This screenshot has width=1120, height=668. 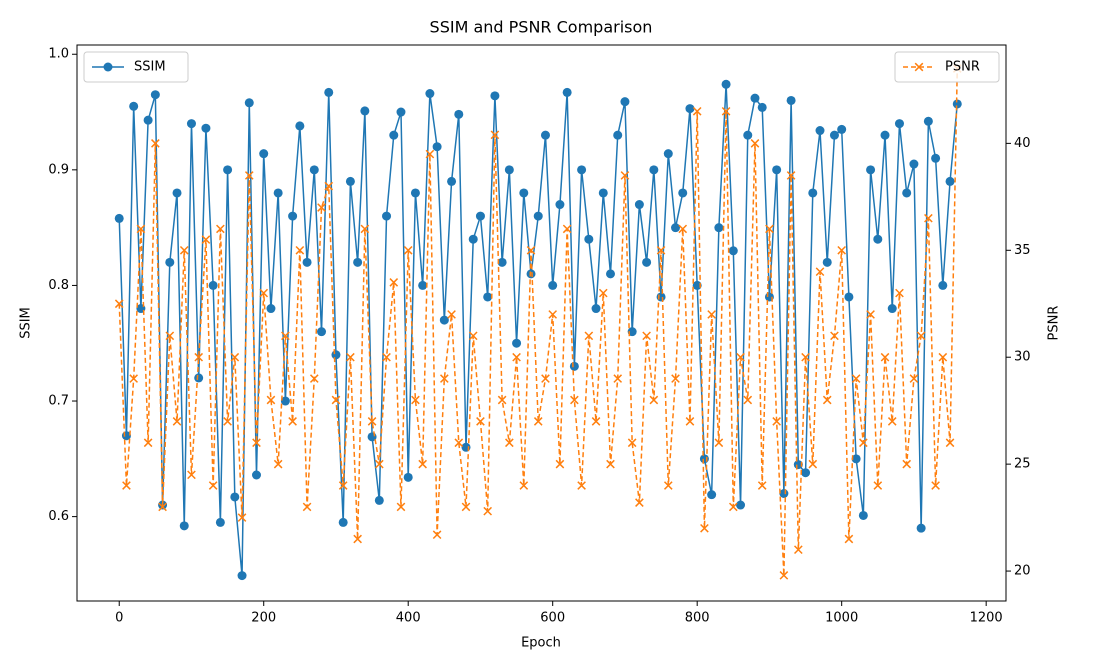 What do you see at coordinates (552, 618) in the screenshot?
I see `x-tick-label: 600` at bounding box center [552, 618].